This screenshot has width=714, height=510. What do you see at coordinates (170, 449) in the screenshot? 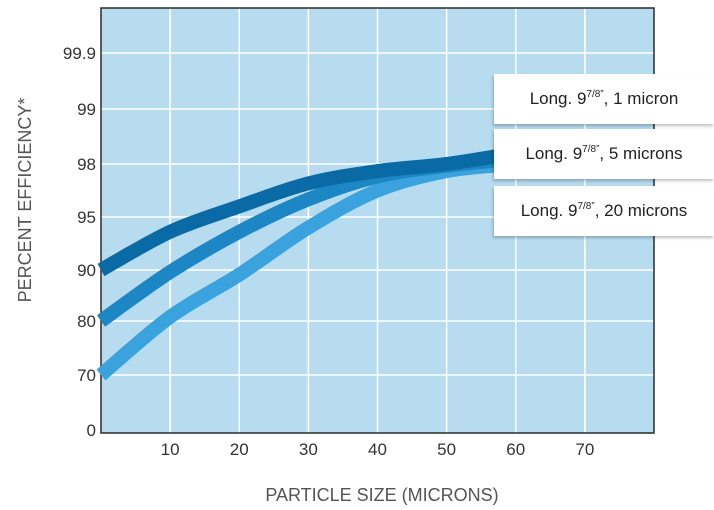
I see `x-tick-label: 10` at bounding box center [170, 449].